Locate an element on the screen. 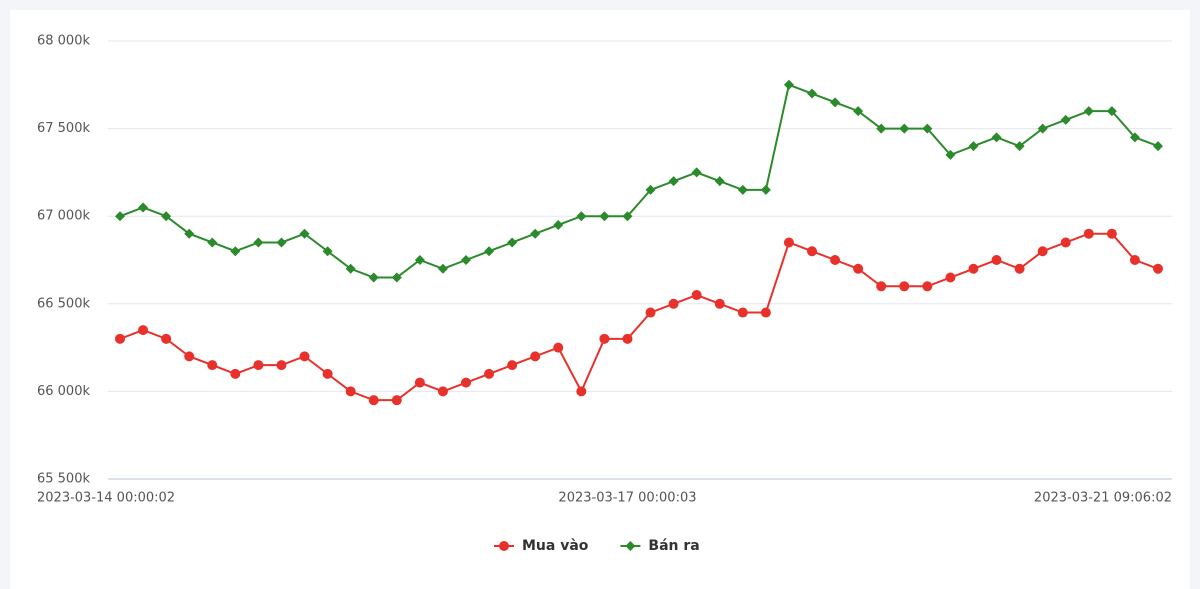 The image size is (1200, 589). legend-label: Bán ra is located at coordinates (673, 546).